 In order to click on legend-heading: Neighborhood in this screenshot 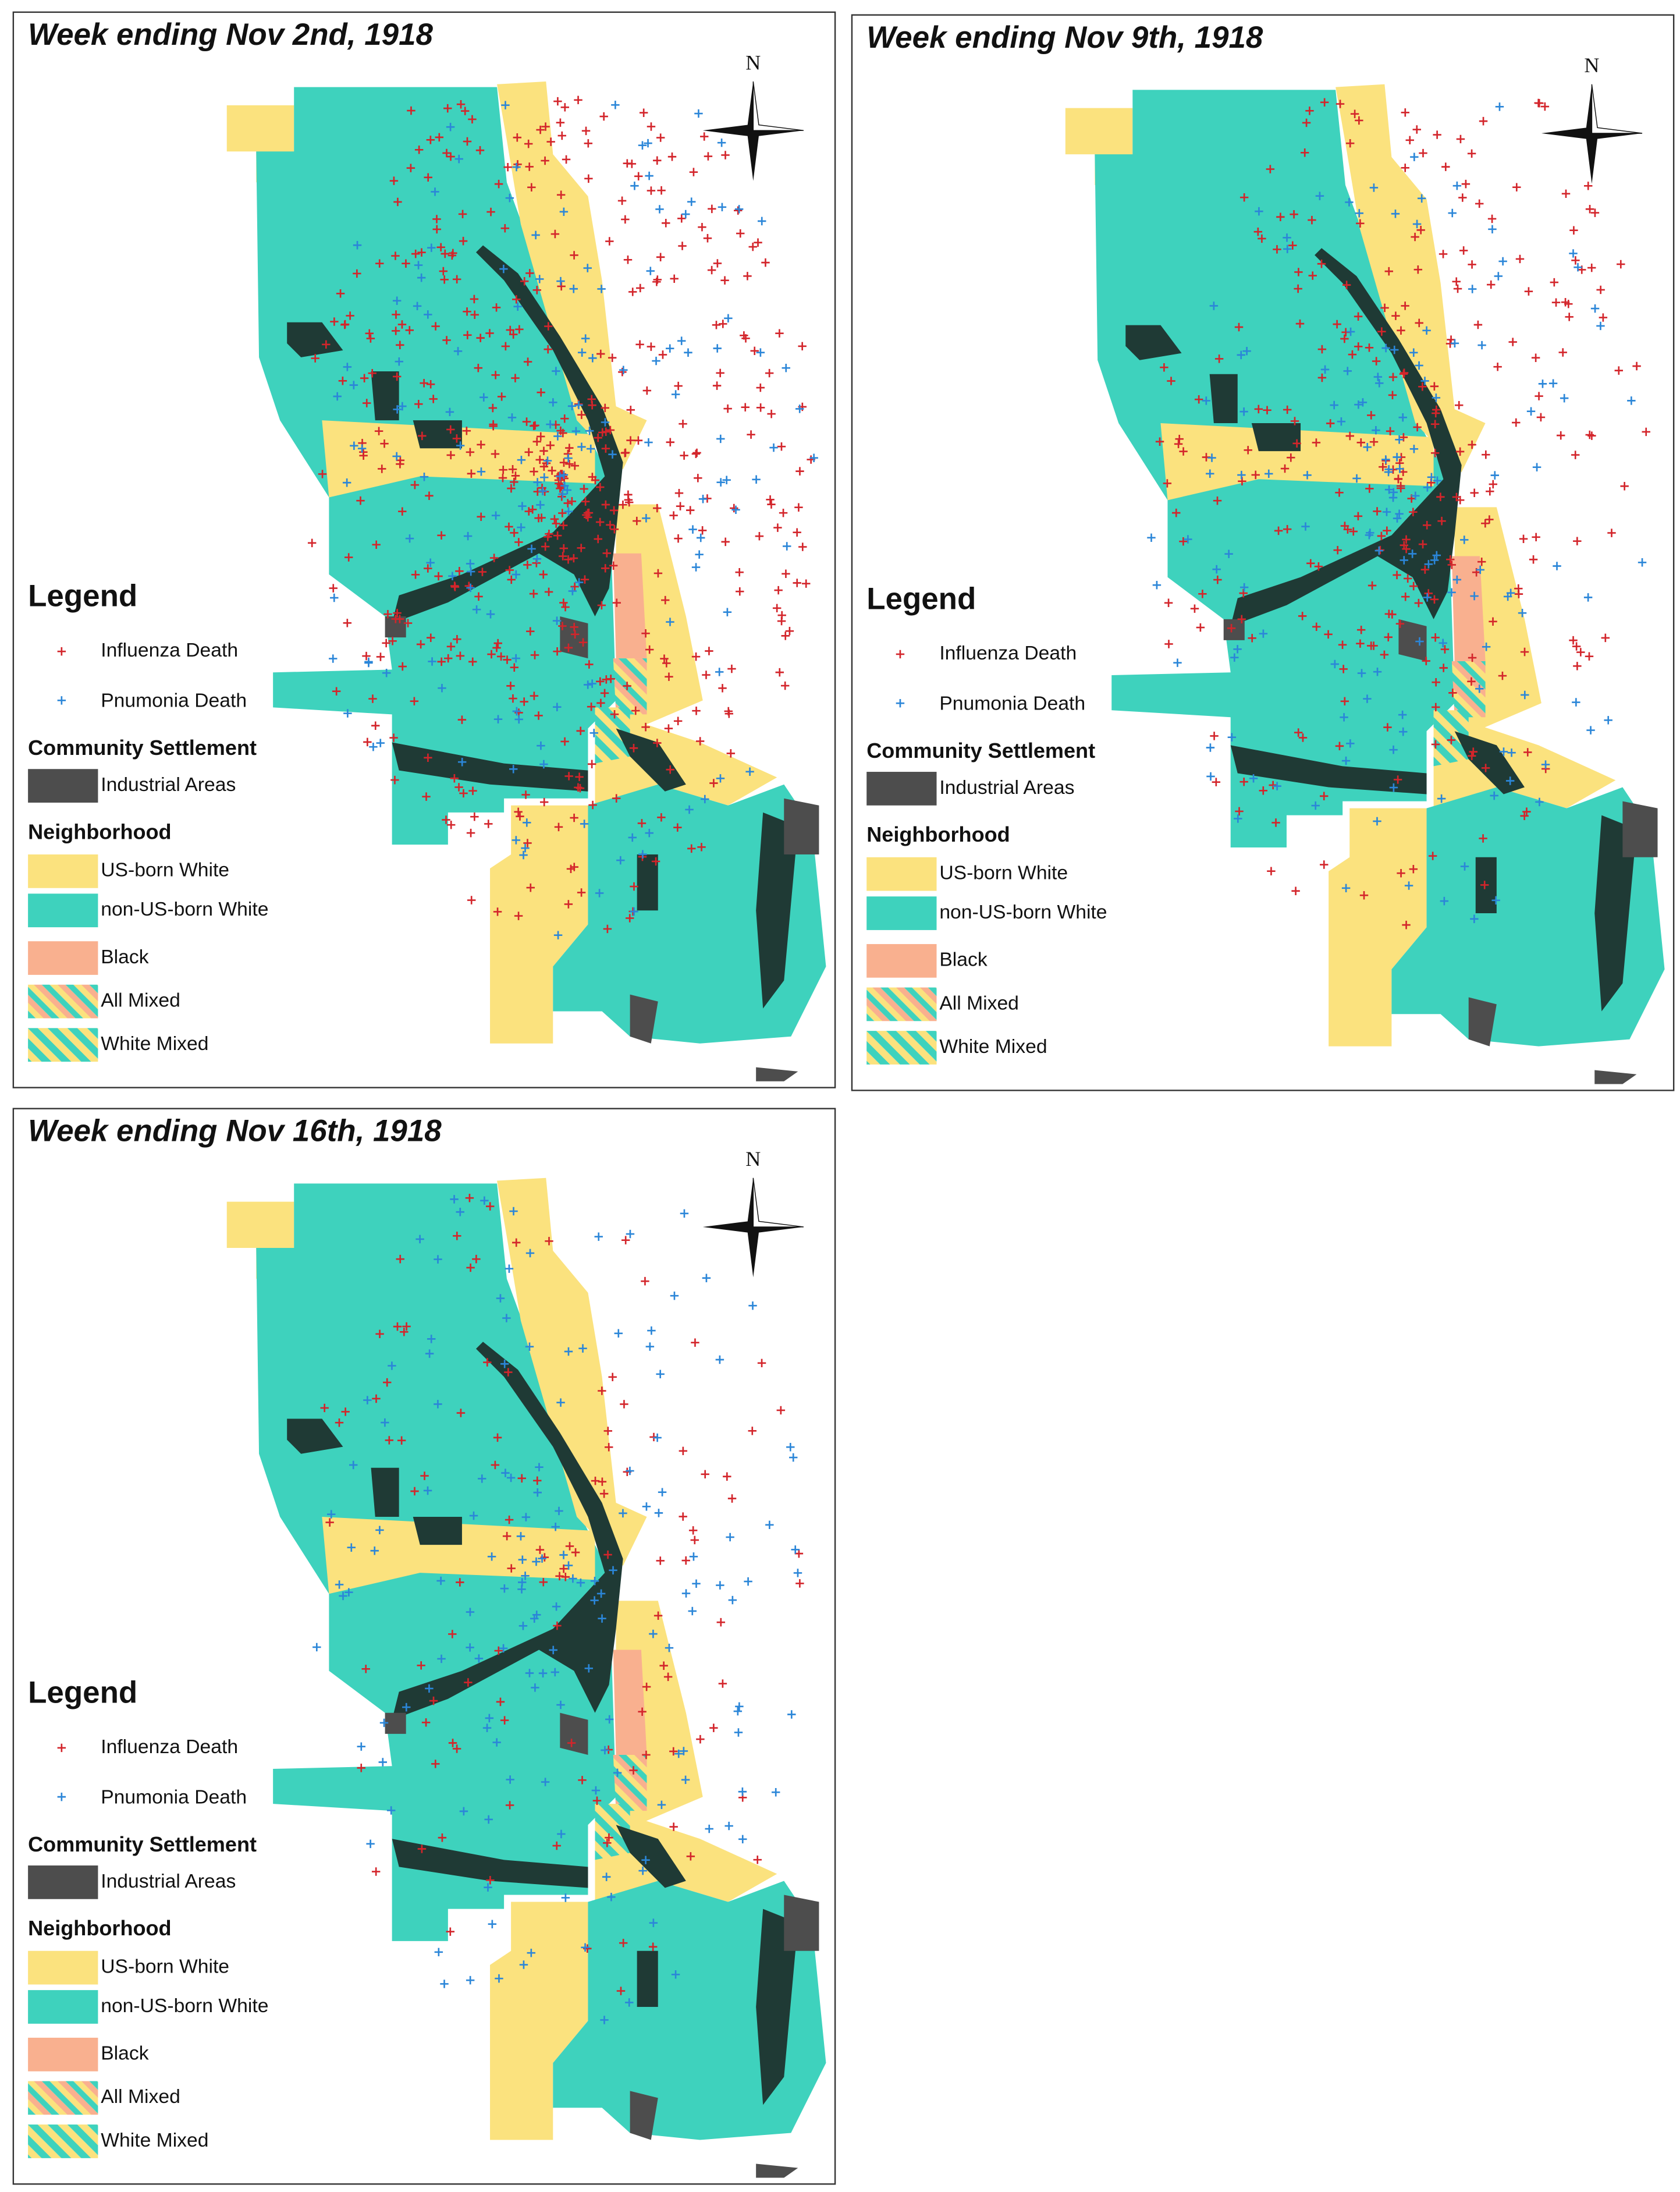, I will do `click(100, 831)`.